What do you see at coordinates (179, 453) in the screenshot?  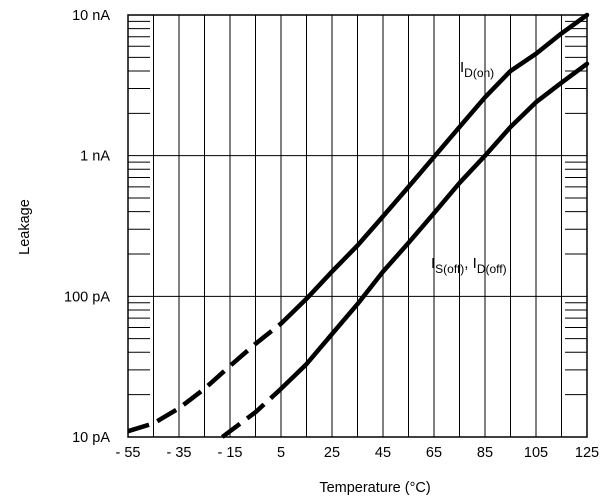 I see `x-tick-label: - 35` at bounding box center [179, 453].